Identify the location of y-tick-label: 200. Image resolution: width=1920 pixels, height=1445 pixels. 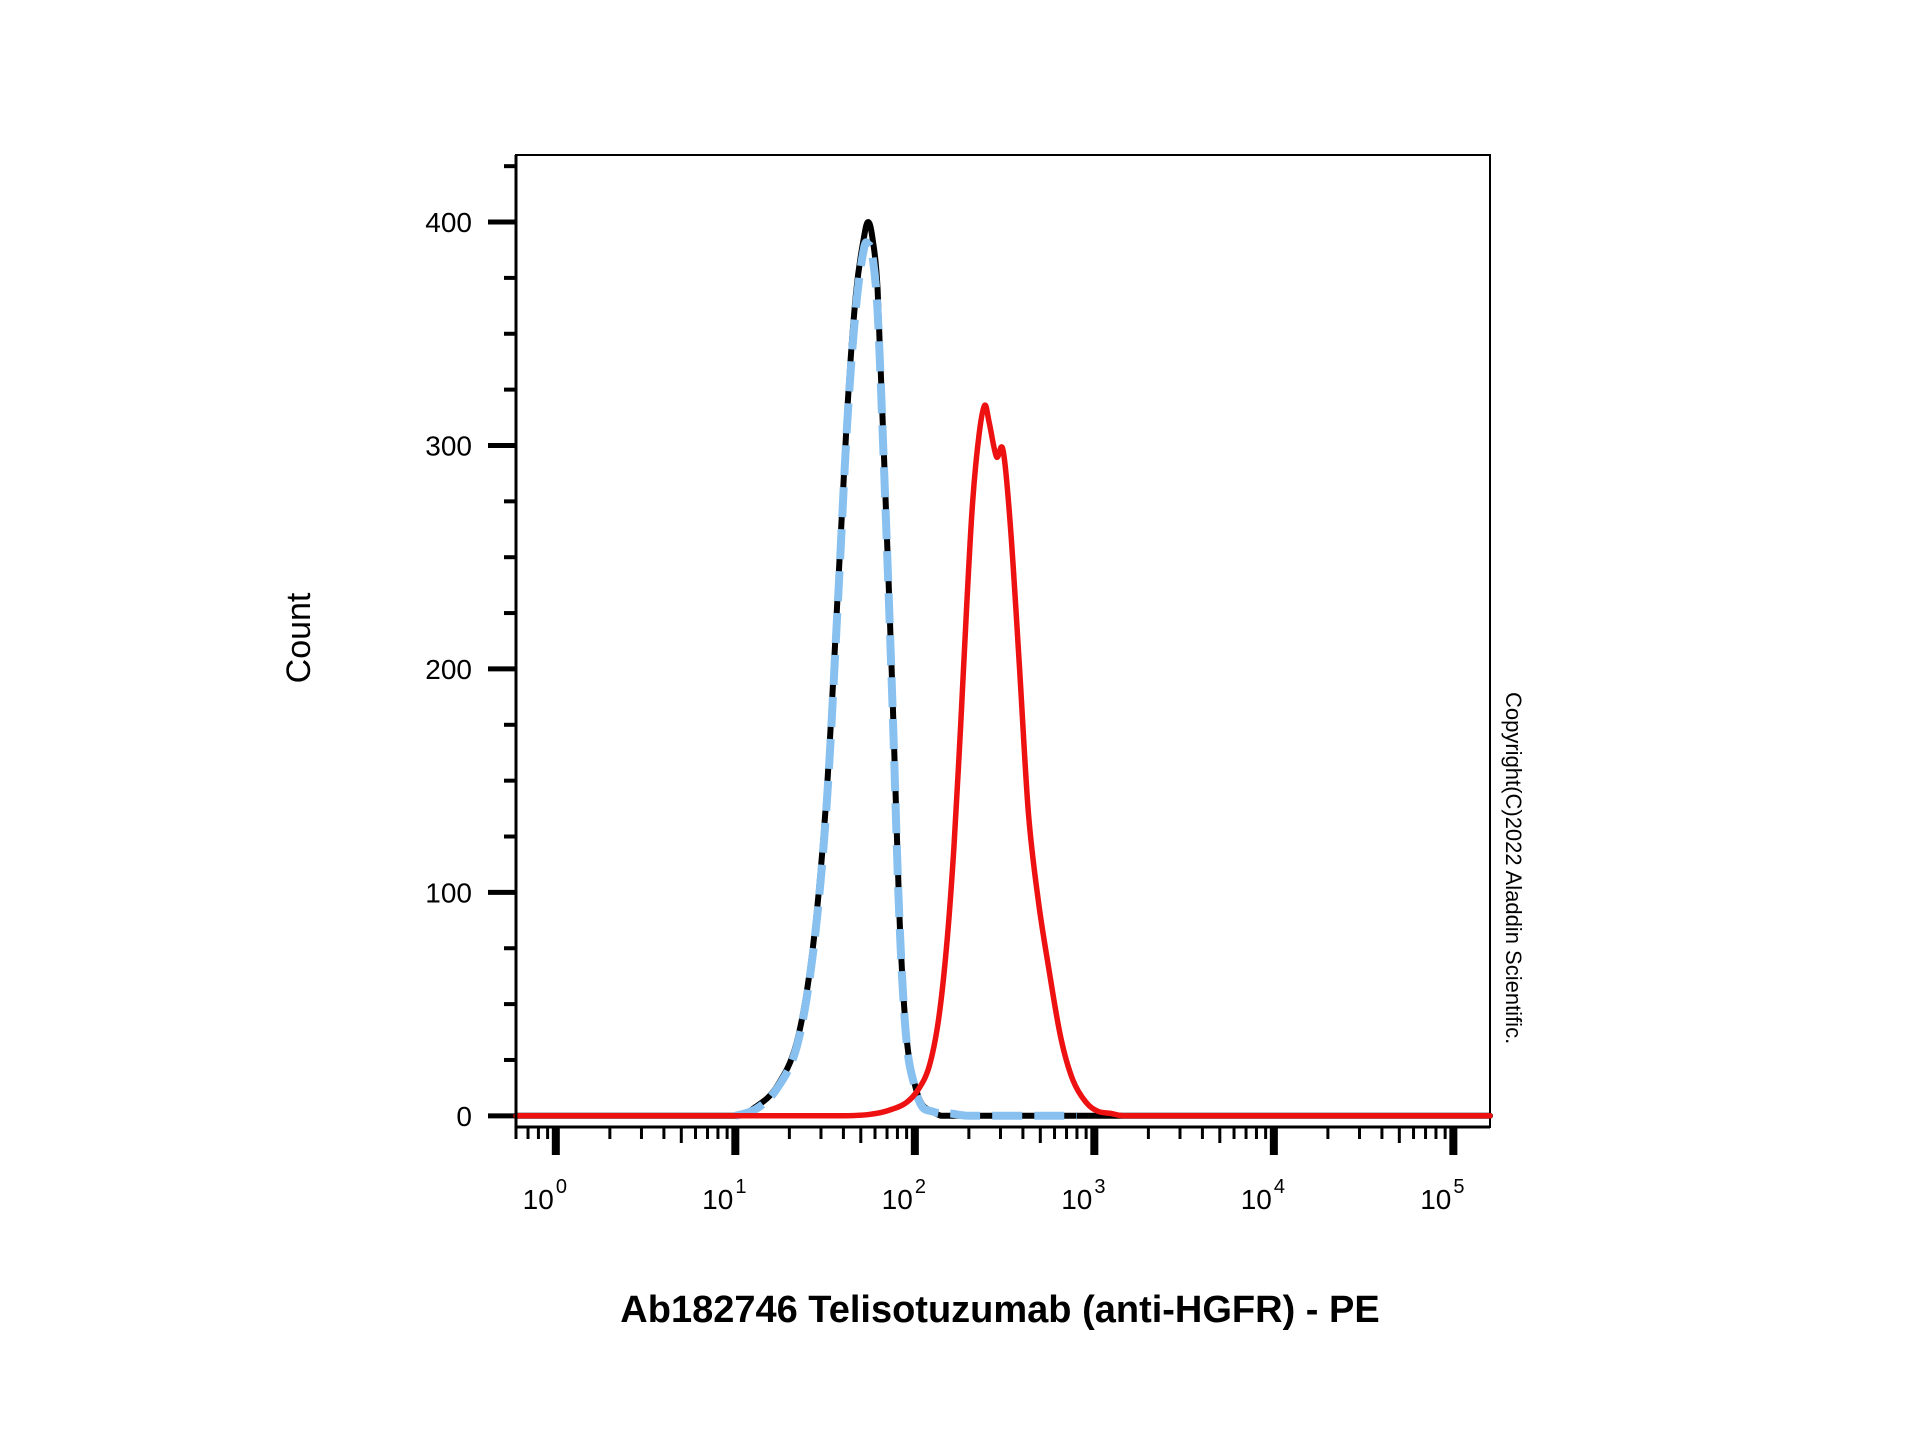
(448, 669).